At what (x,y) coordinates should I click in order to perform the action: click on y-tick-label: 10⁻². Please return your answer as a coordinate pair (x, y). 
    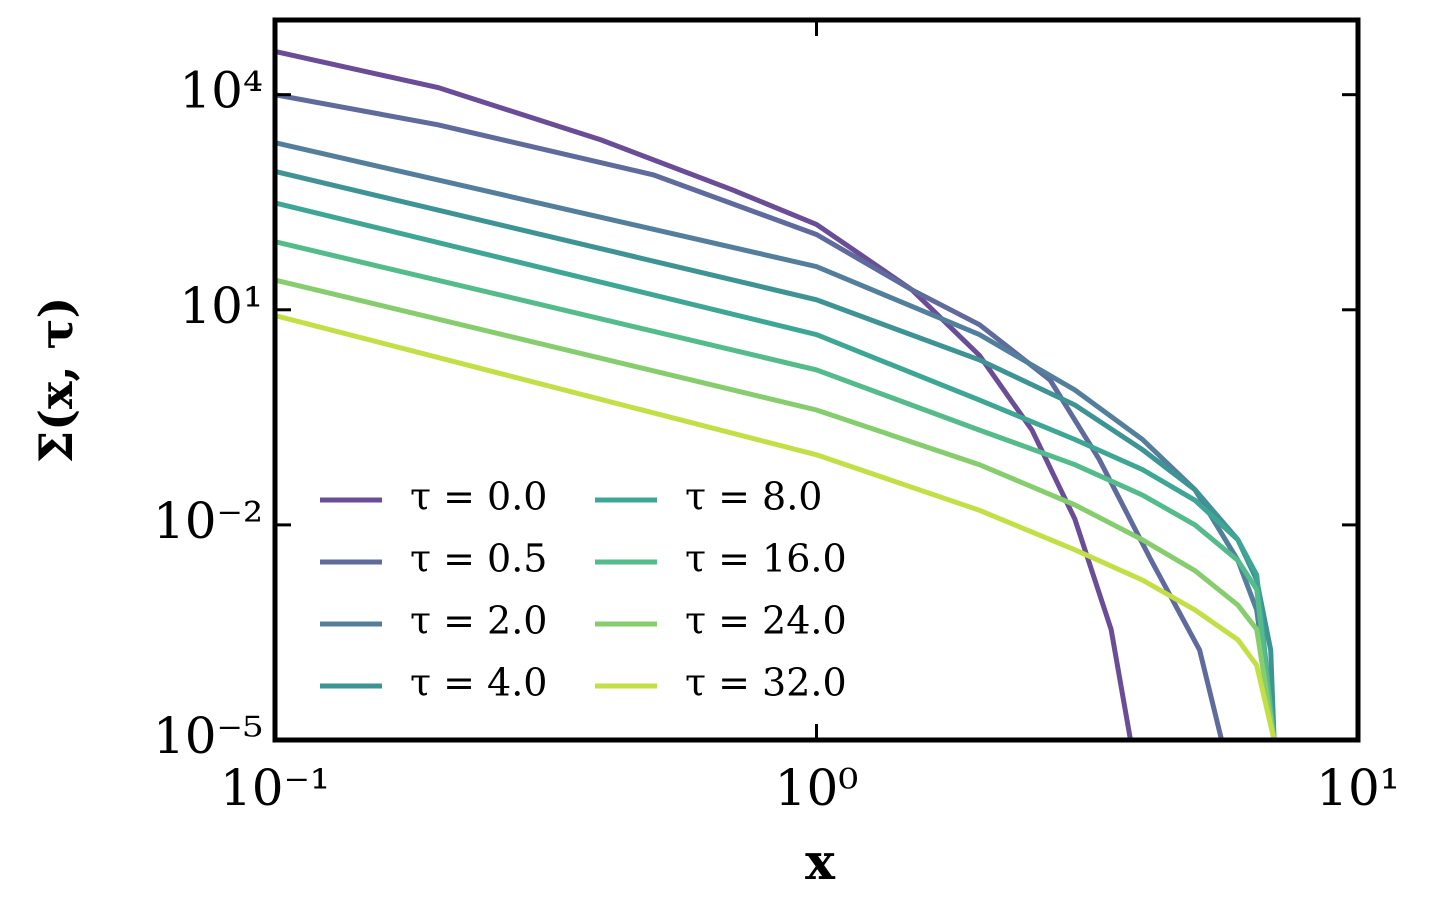
    Looking at the image, I should click on (208, 521).